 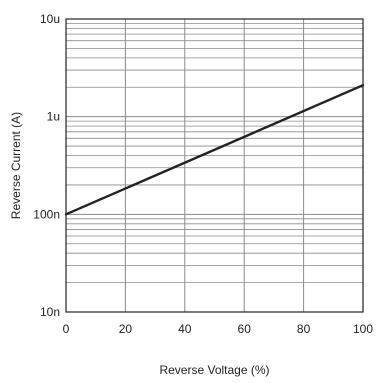 What do you see at coordinates (245, 329) in the screenshot?
I see `x-tick-label: 60` at bounding box center [245, 329].